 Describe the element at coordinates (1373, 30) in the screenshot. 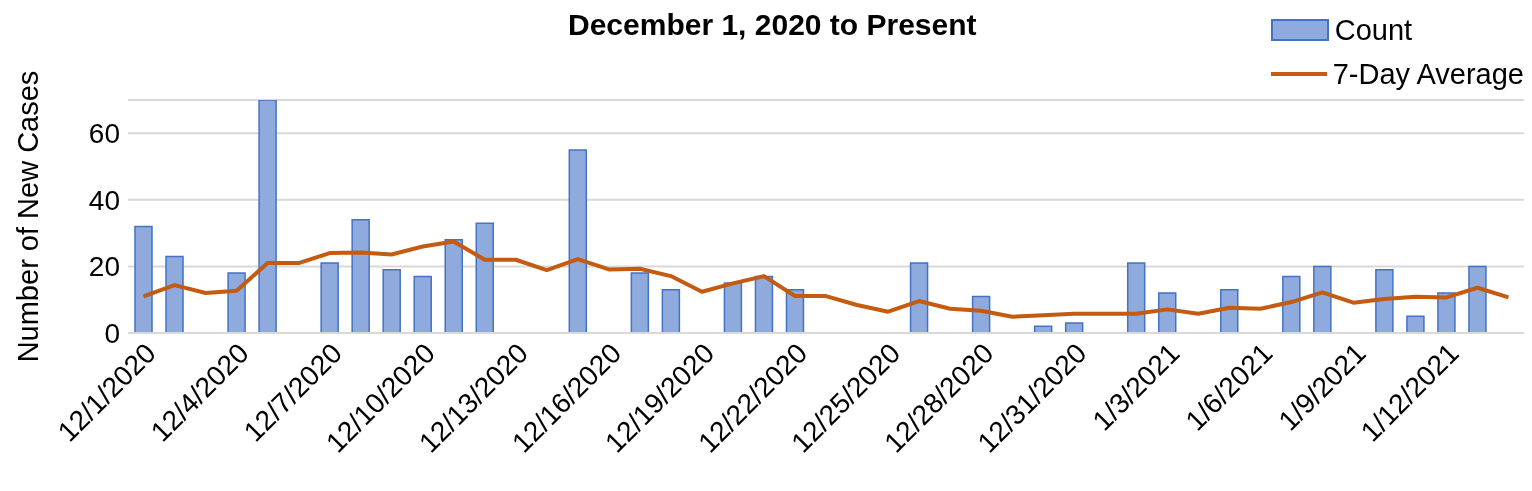

I see `legend-label: Count` at that location.